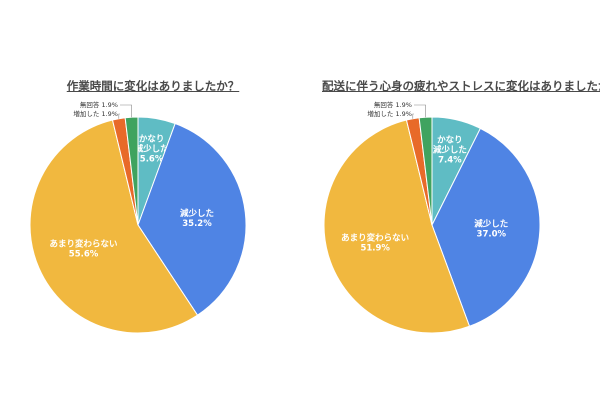 Image resolution: width=600 pixels, height=400 pixels. I want to click on slice-label-2: あまり変わらない 55.6%, so click(84, 249).